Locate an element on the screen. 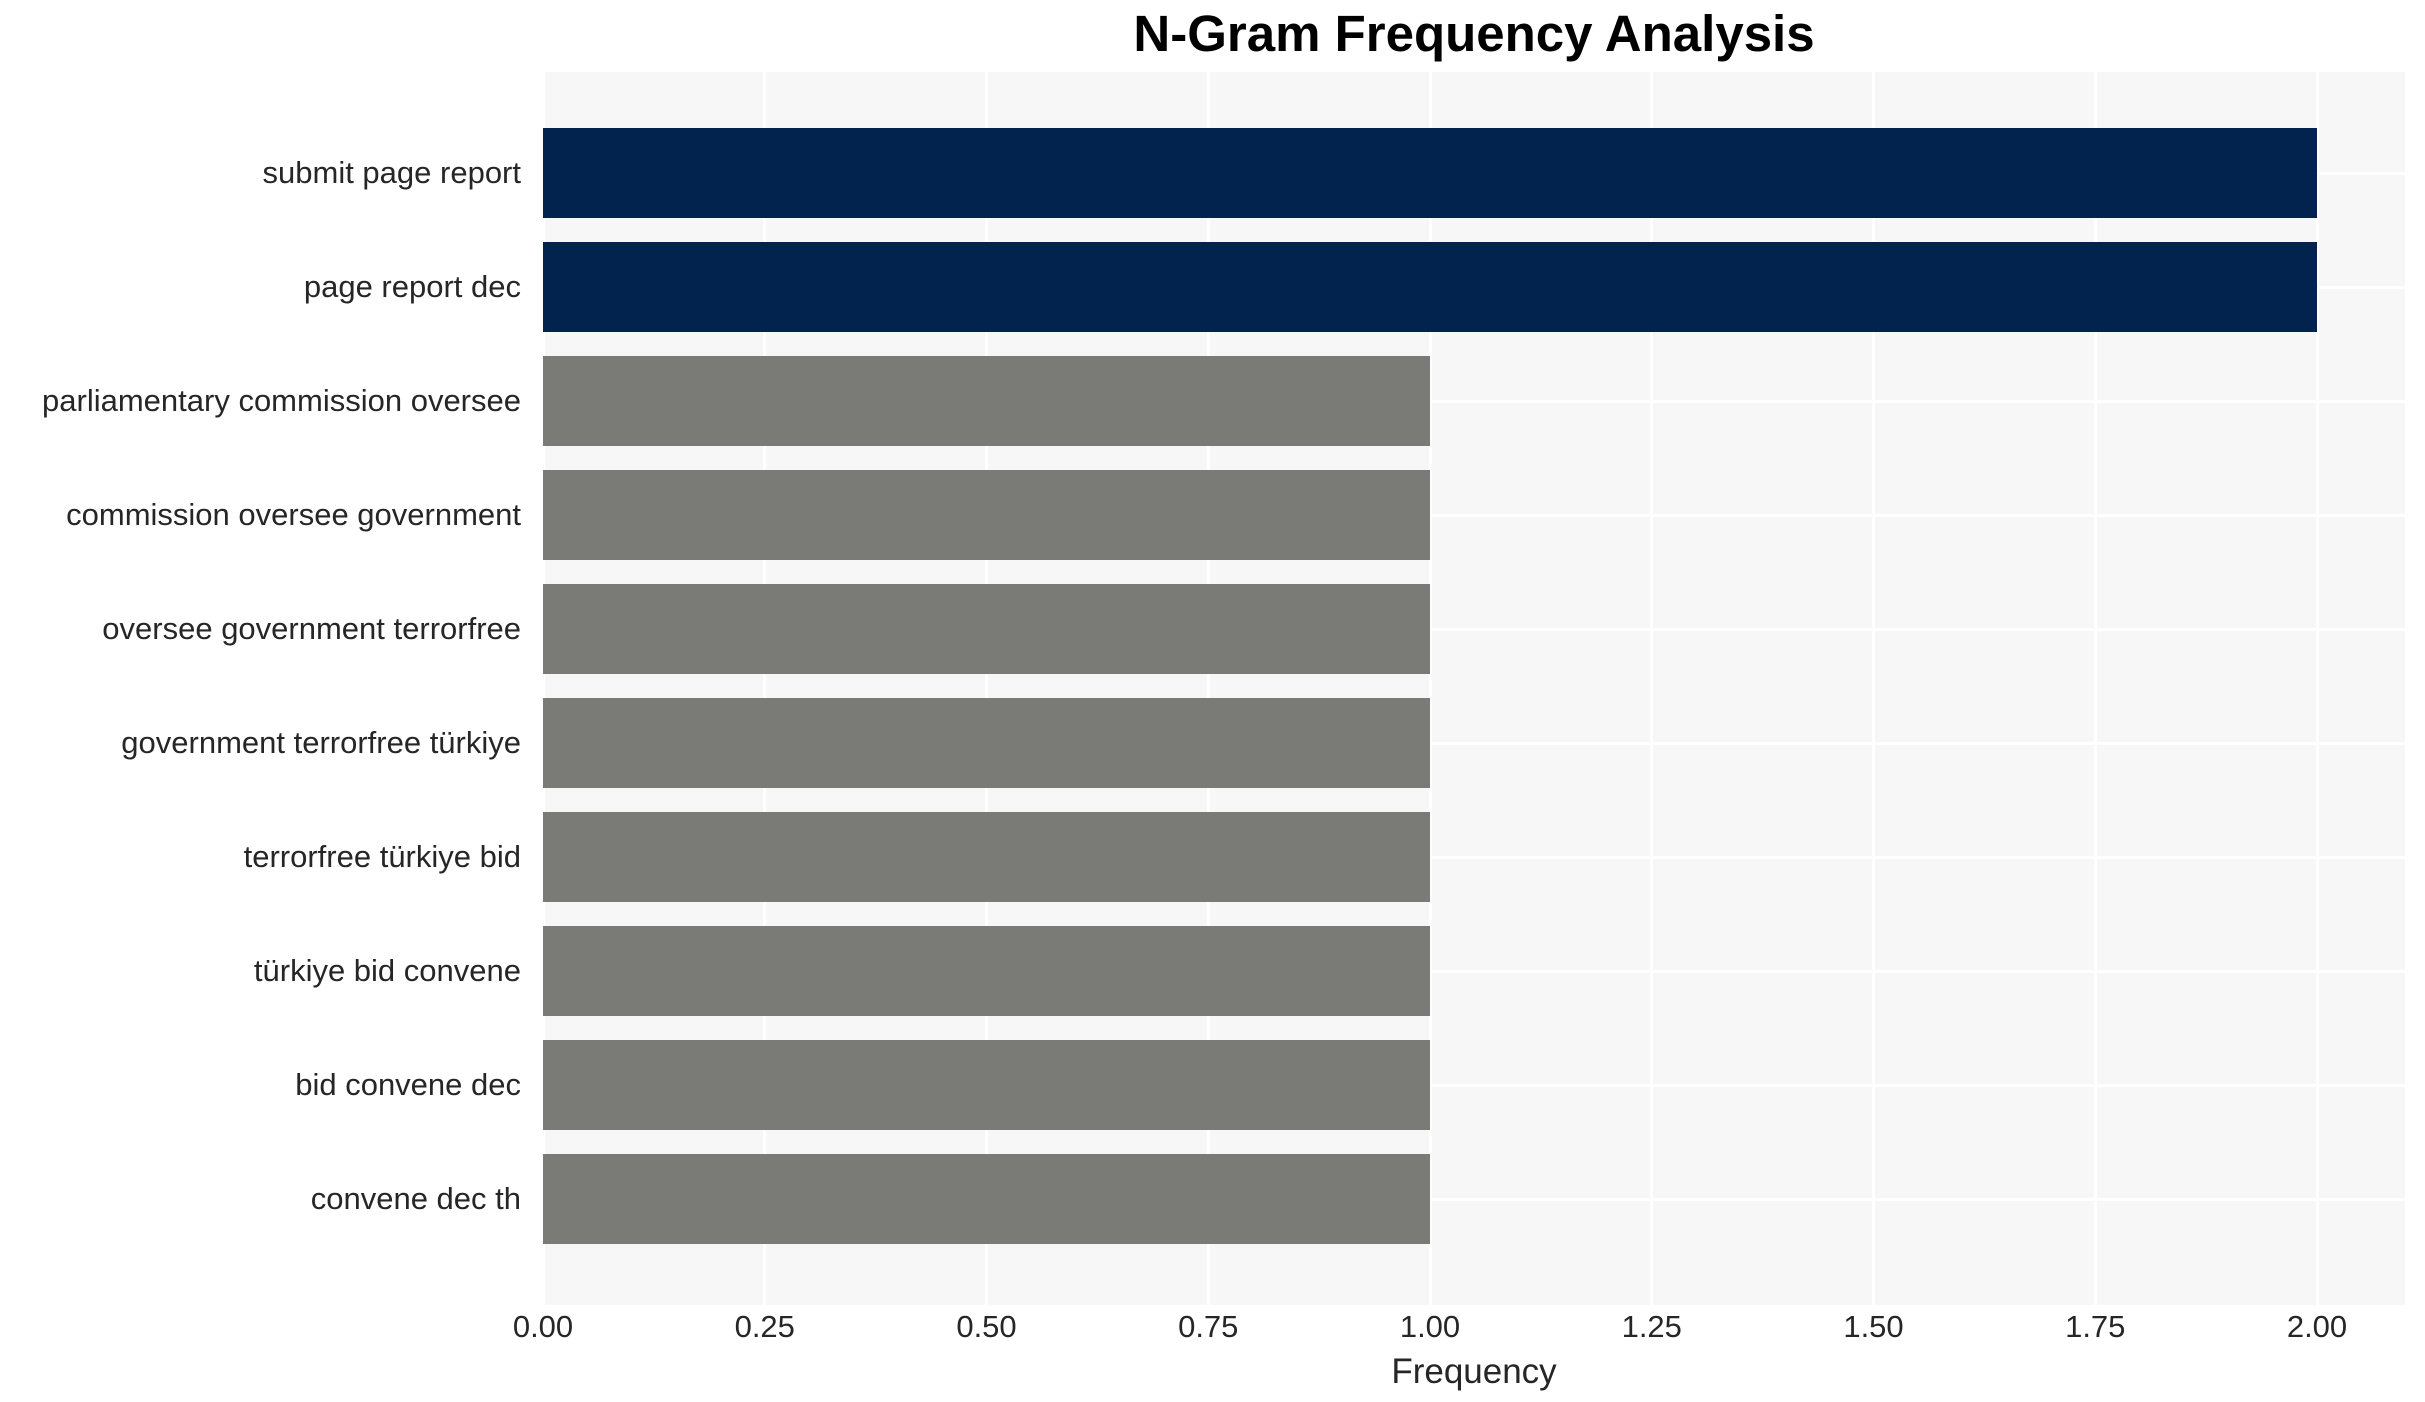  x-tick-label: 1.00 is located at coordinates (1430, 1326).